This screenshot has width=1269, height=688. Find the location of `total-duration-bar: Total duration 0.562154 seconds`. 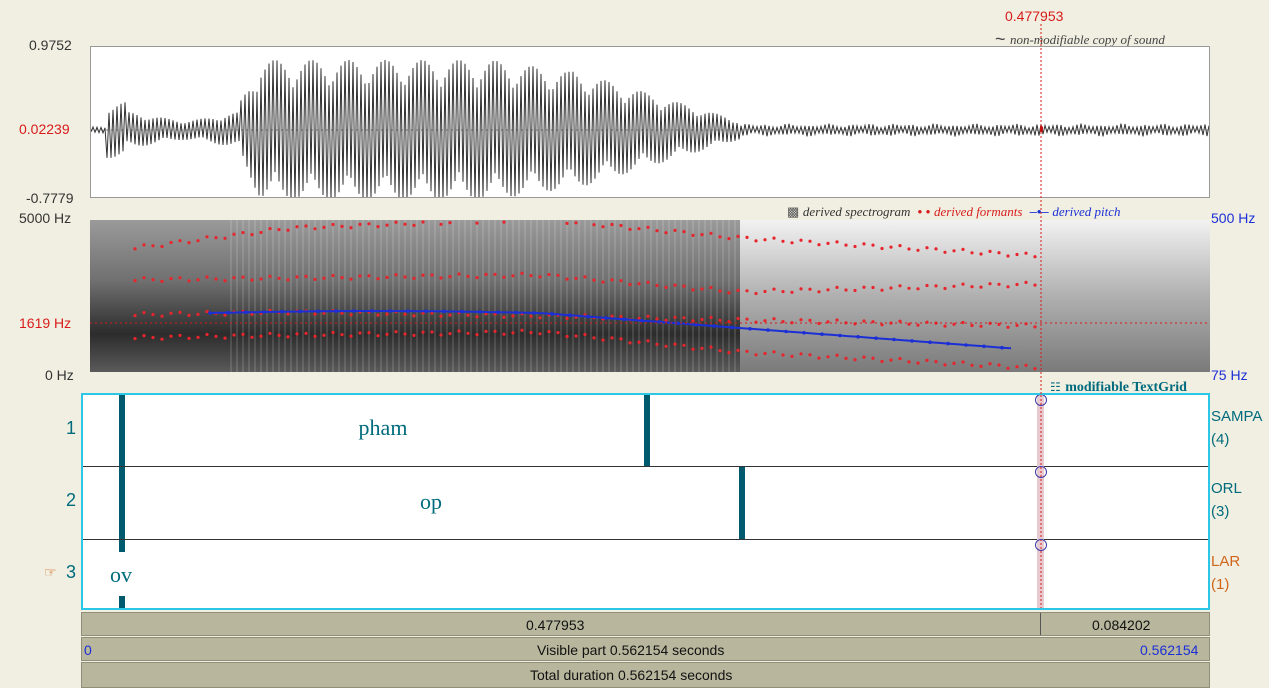

total-duration-bar: Total duration 0.562154 seconds is located at coordinates (645, 675).